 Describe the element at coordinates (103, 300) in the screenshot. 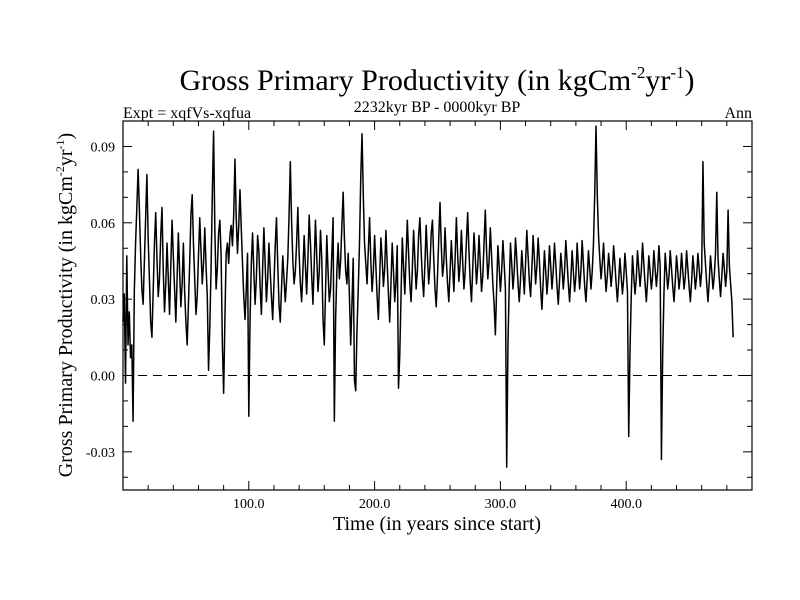

I see `y-tick-label: 0.03` at that location.